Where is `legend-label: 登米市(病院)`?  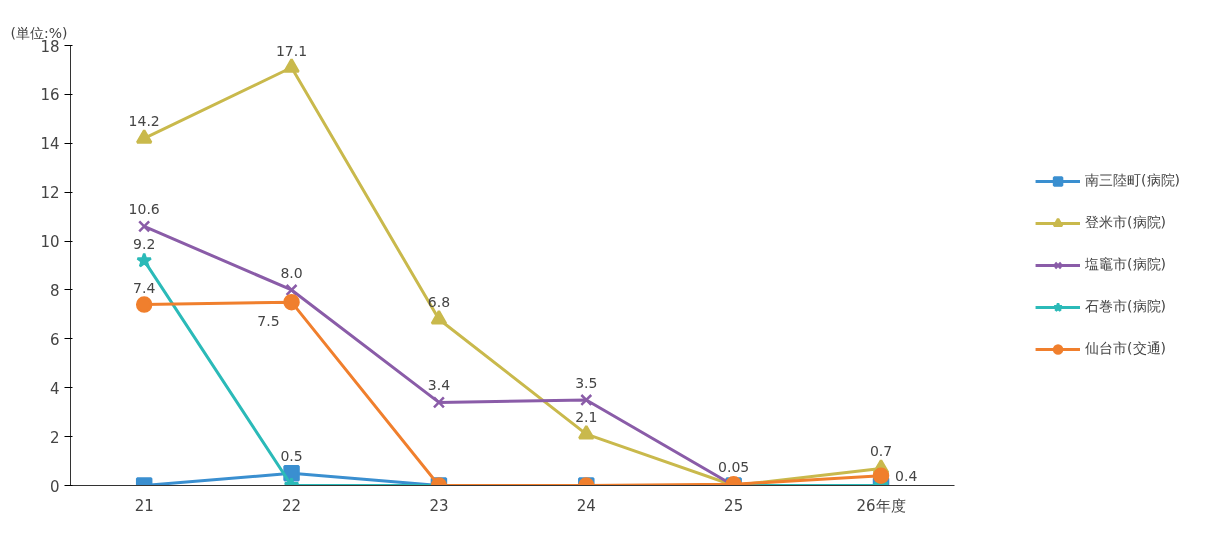 legend-label: 登米市(病院) is located at coordinates (1125, 223).